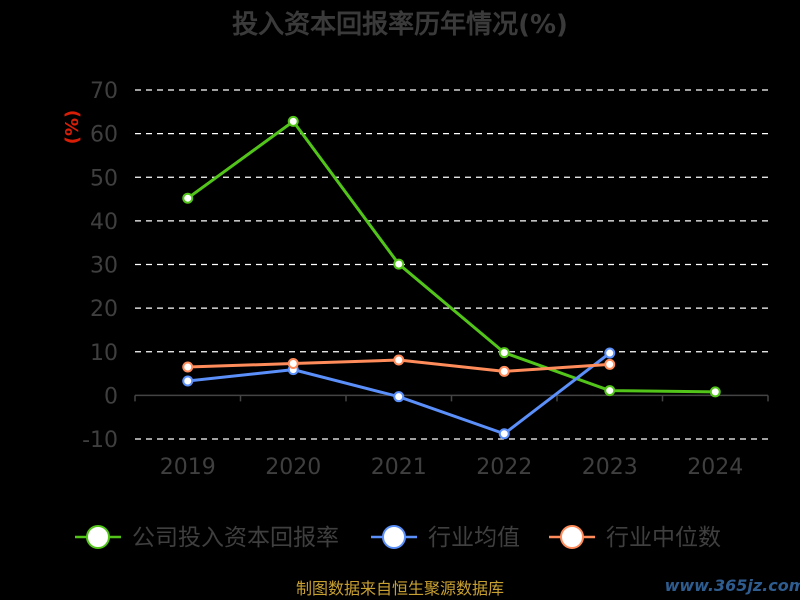 This screenshot has height=600, width=800. What do you see at coordinates (610, 467) in the screenshot?
I see `x-tick-label: 2023` at bounding box center [610, 467].